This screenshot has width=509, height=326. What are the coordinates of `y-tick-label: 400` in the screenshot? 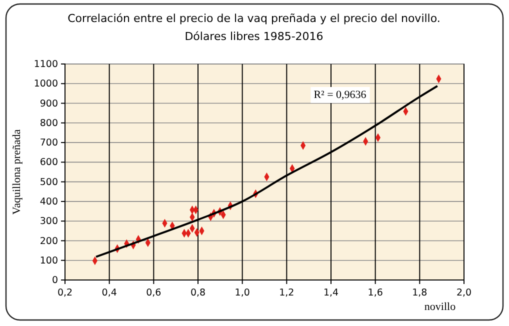 It's located at (49, 202).